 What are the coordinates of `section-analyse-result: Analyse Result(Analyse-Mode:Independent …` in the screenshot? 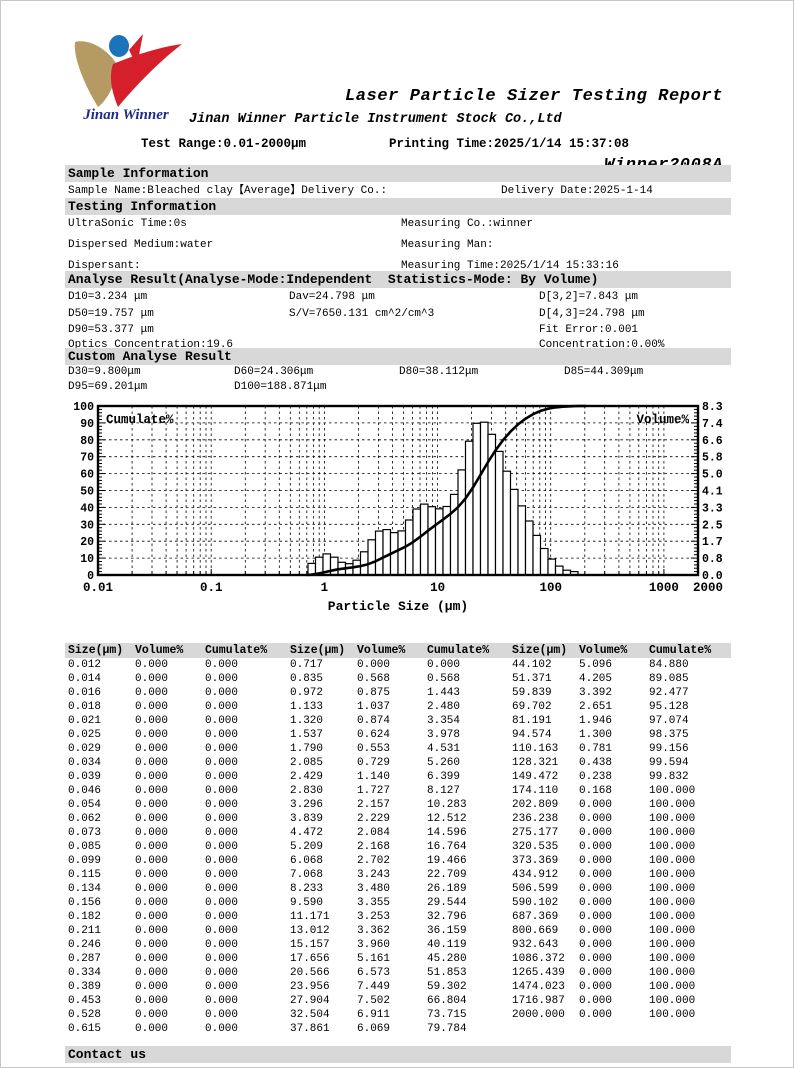 It's located at (398, 279).